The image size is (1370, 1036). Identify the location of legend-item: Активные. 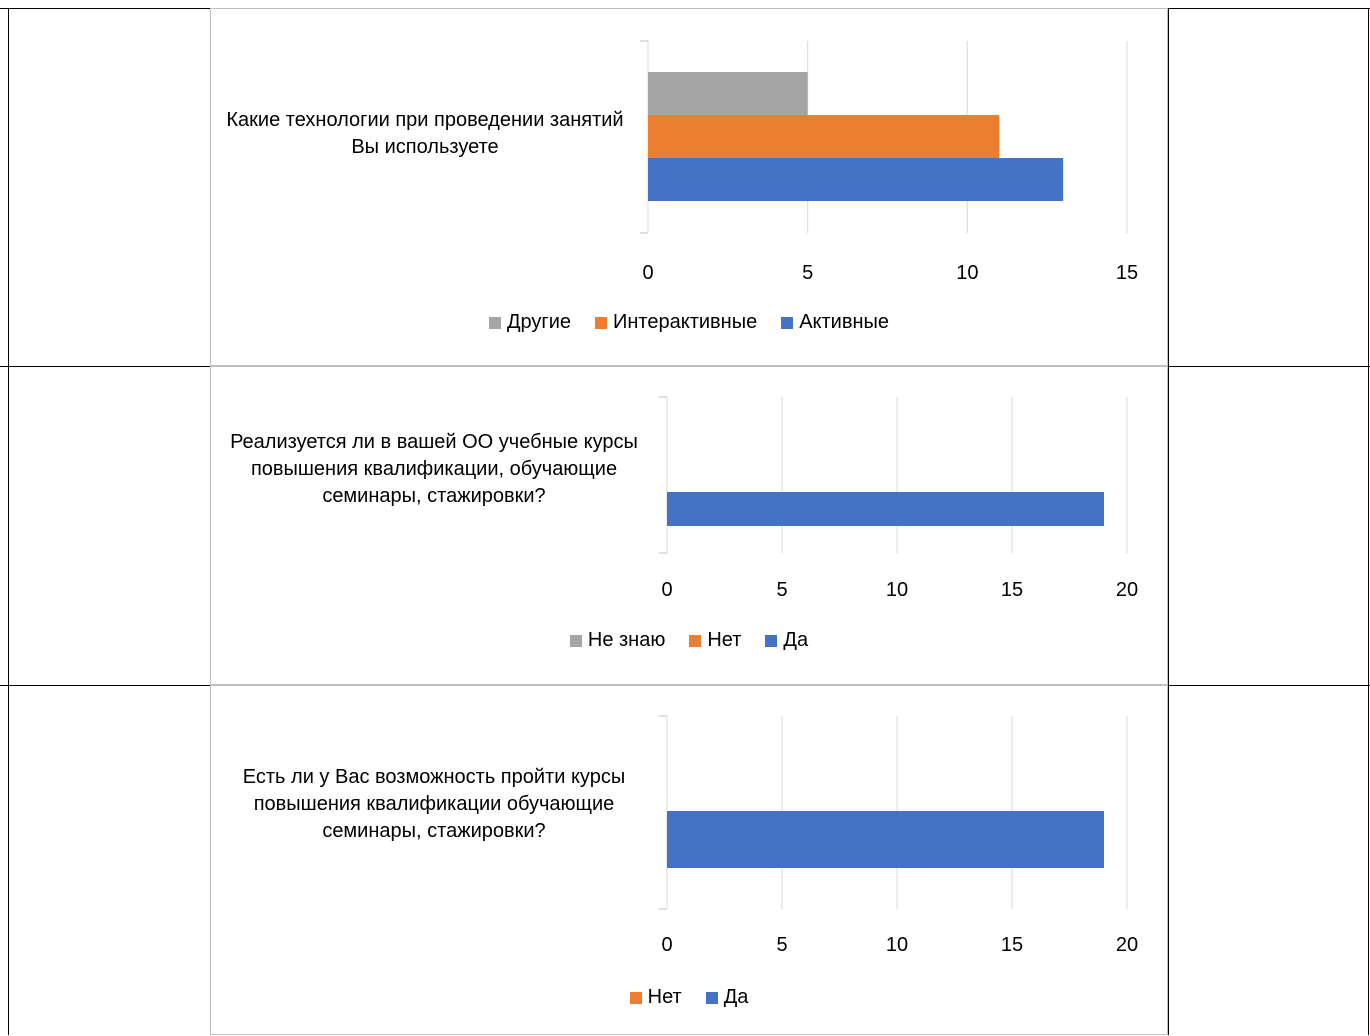
(835, 322).